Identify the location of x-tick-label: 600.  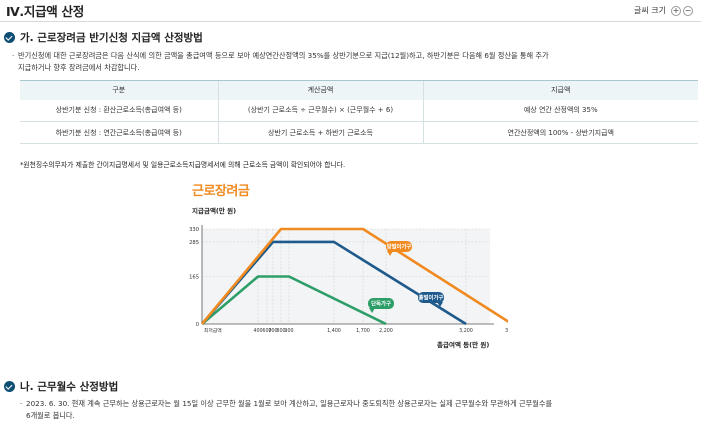
(266, 331).